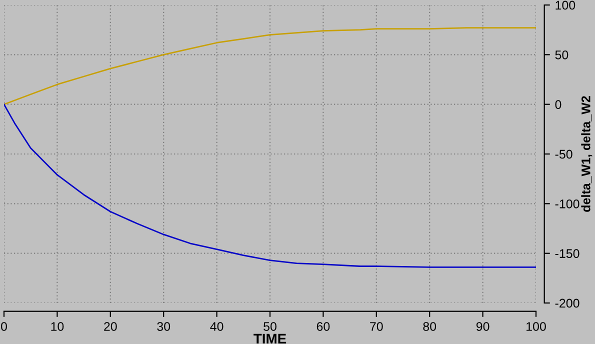 This screenshot has height=344, width=595. What do you see at coordinates (567, 203) in the screenshot?
I see `y-tick-label: -100` at bounding box center [567, 203].